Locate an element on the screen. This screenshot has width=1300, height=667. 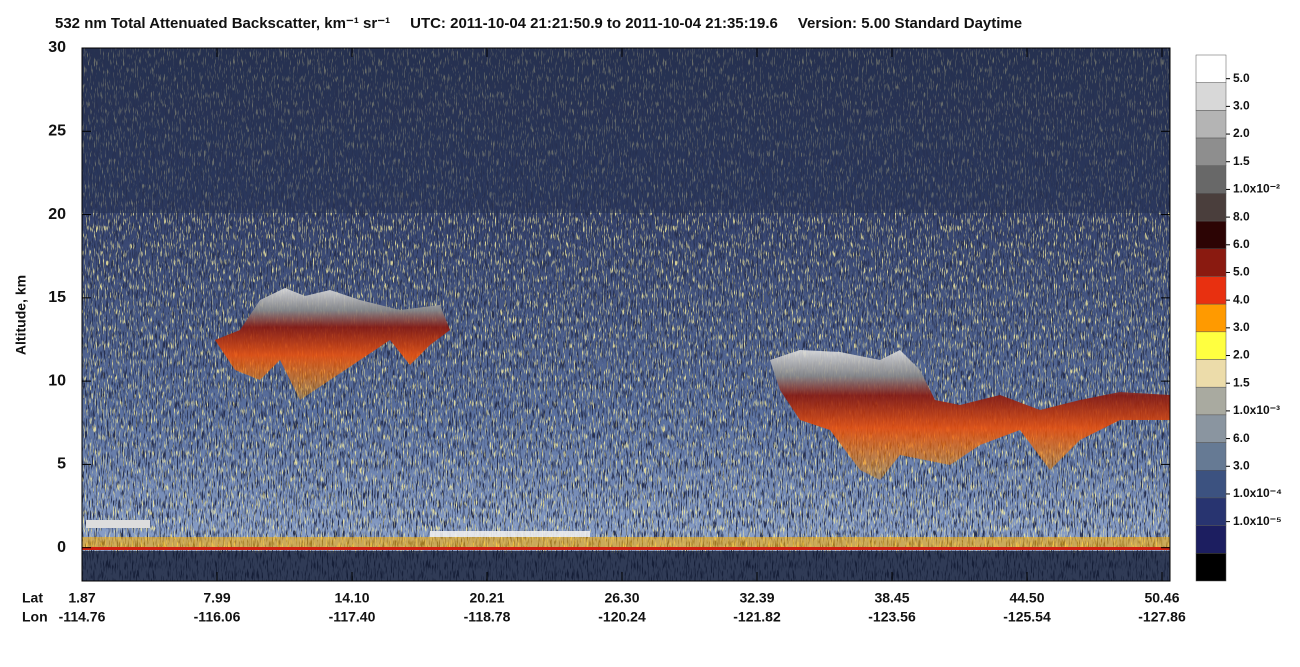
lat-tick-label: 38.45 is located at coordinates (891, 598).